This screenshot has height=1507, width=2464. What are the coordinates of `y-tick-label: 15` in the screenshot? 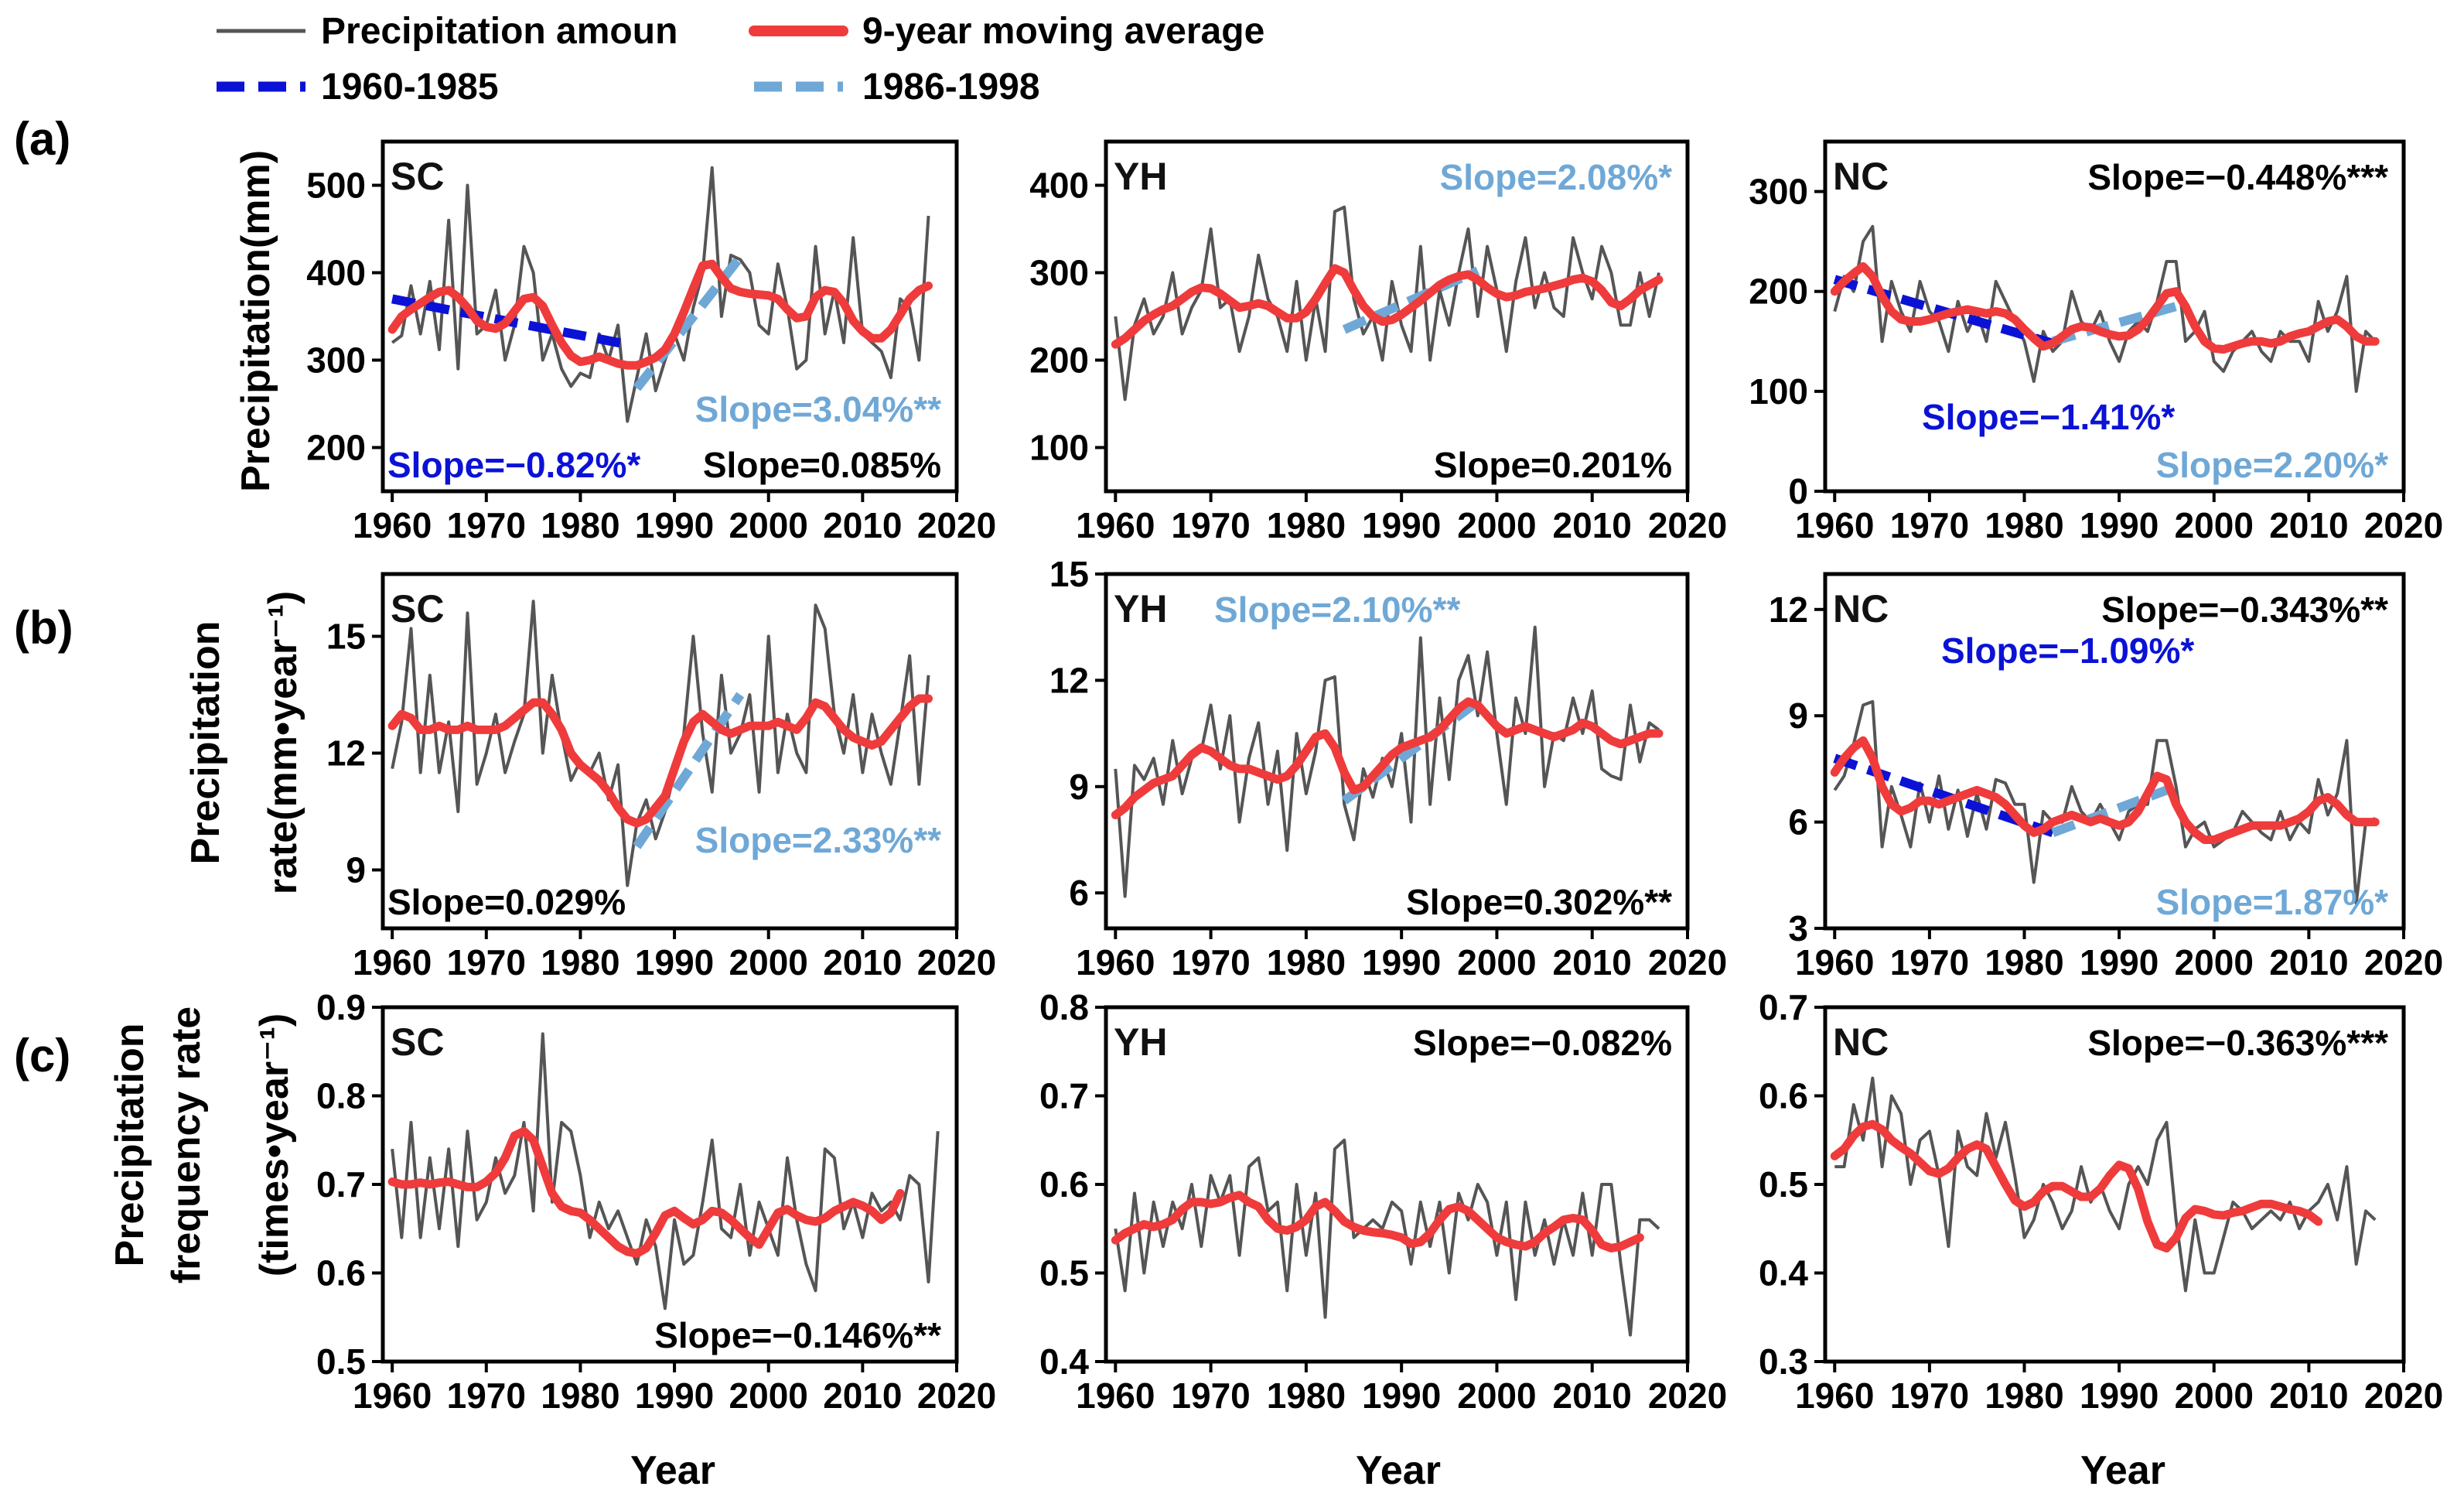 It's located at (1069, 574).